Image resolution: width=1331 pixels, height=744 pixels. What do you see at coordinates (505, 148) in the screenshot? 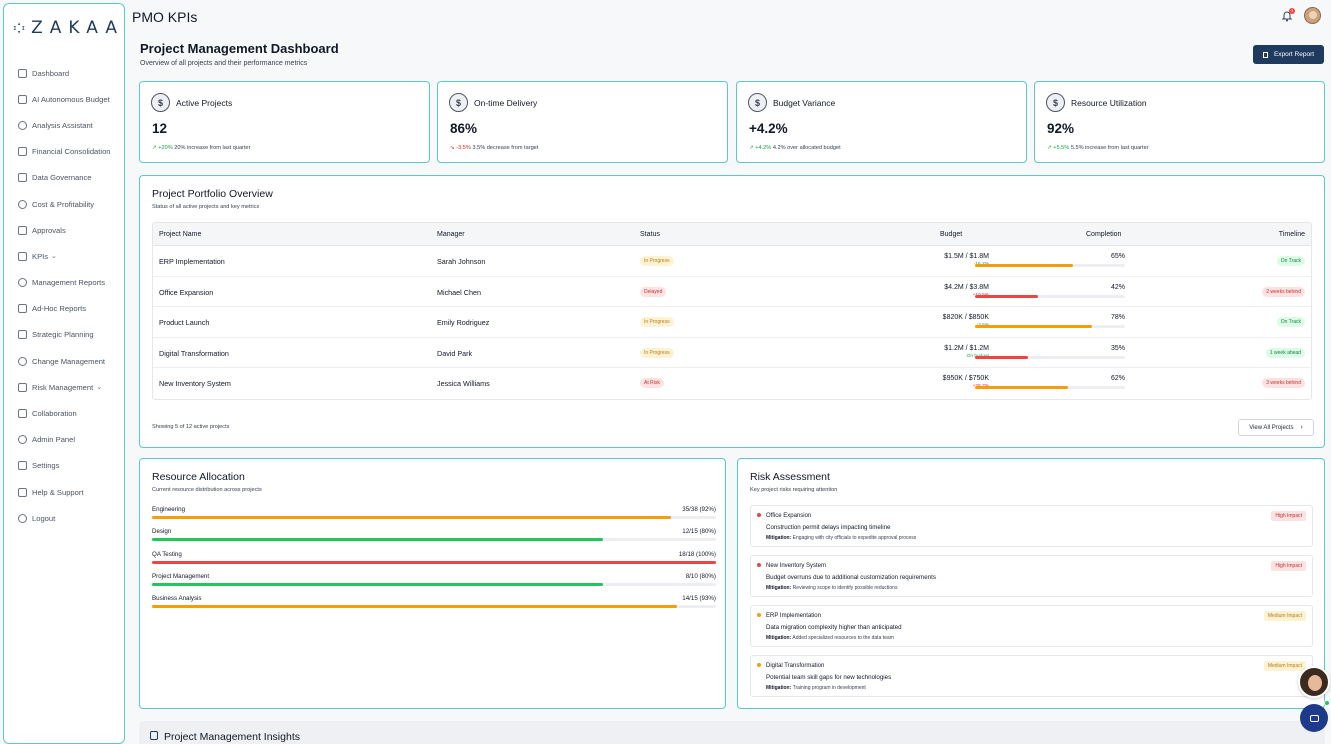
I see `kpi-note: 3.5% decrease from target` at bounding box center [505, 148].